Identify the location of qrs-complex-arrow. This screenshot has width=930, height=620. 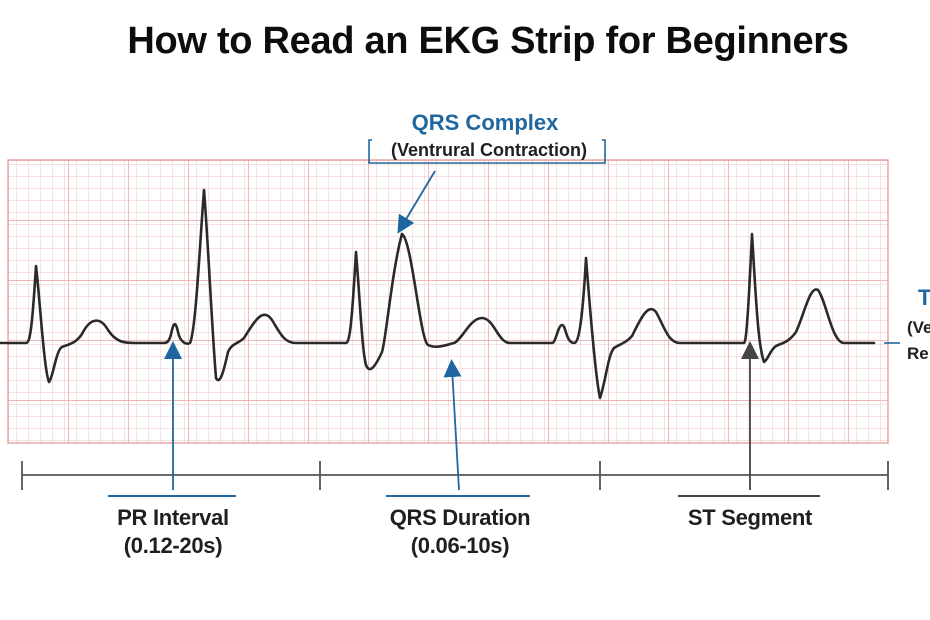
(416, 202).